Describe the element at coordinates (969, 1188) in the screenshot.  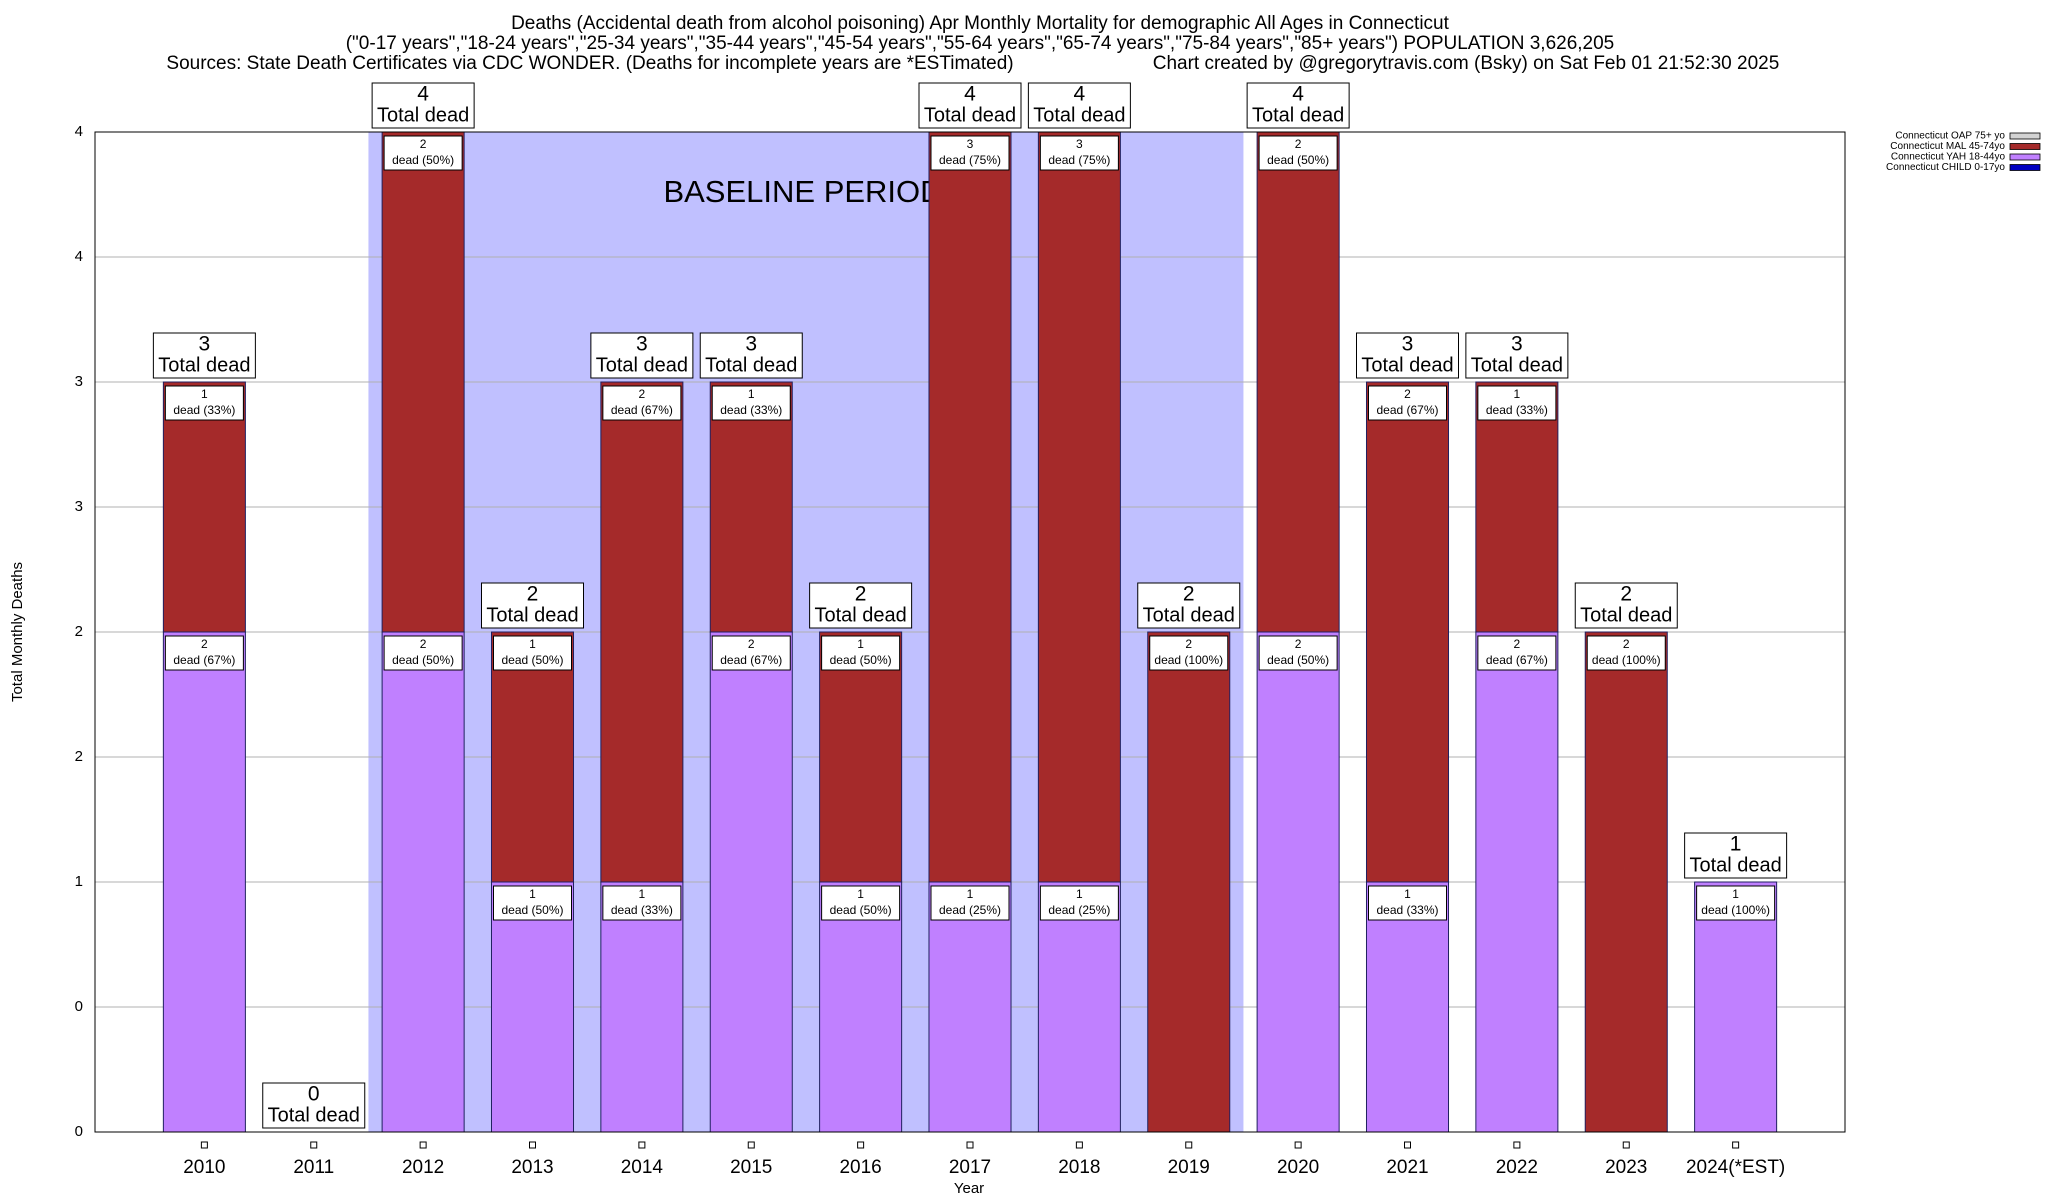
I see `x-axis-label: Year` at that location.